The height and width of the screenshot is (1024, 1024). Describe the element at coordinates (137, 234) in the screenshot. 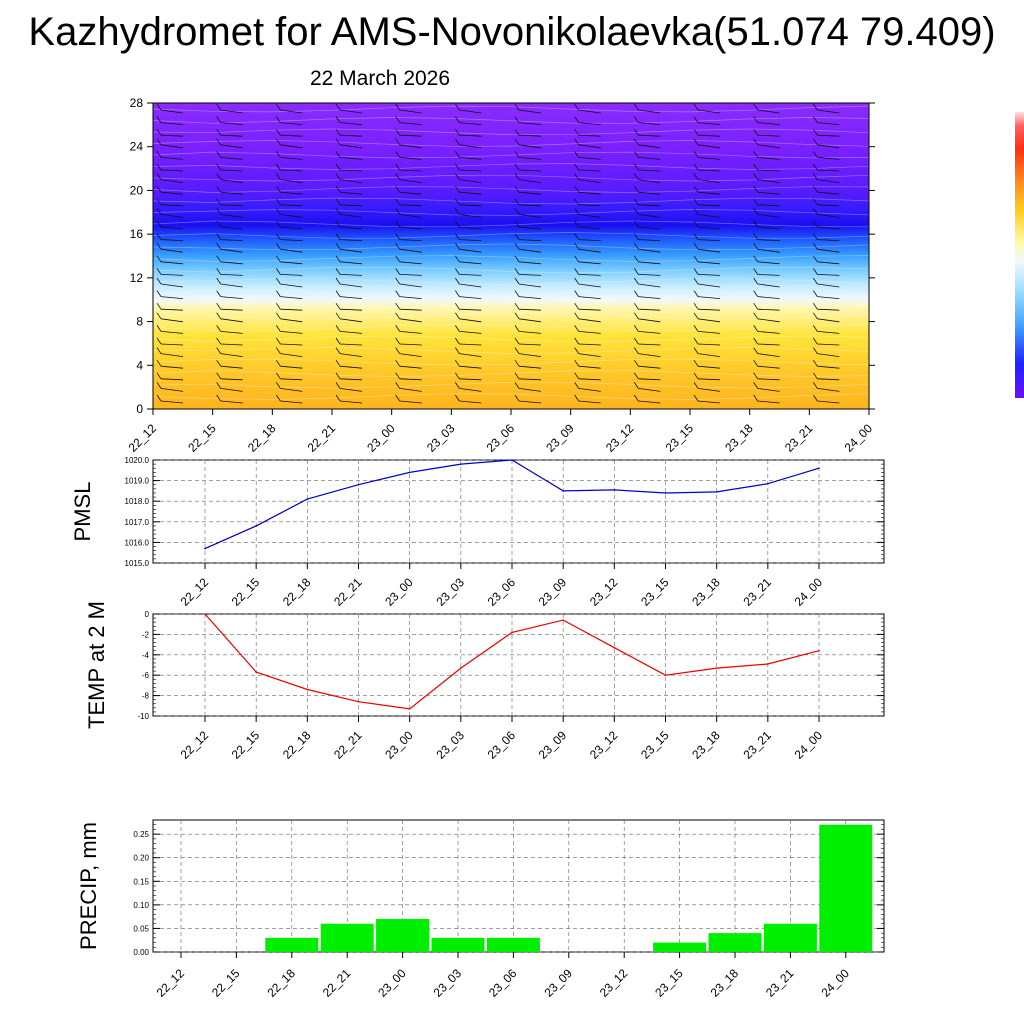

I see `y-tick-label: 16` at that location.